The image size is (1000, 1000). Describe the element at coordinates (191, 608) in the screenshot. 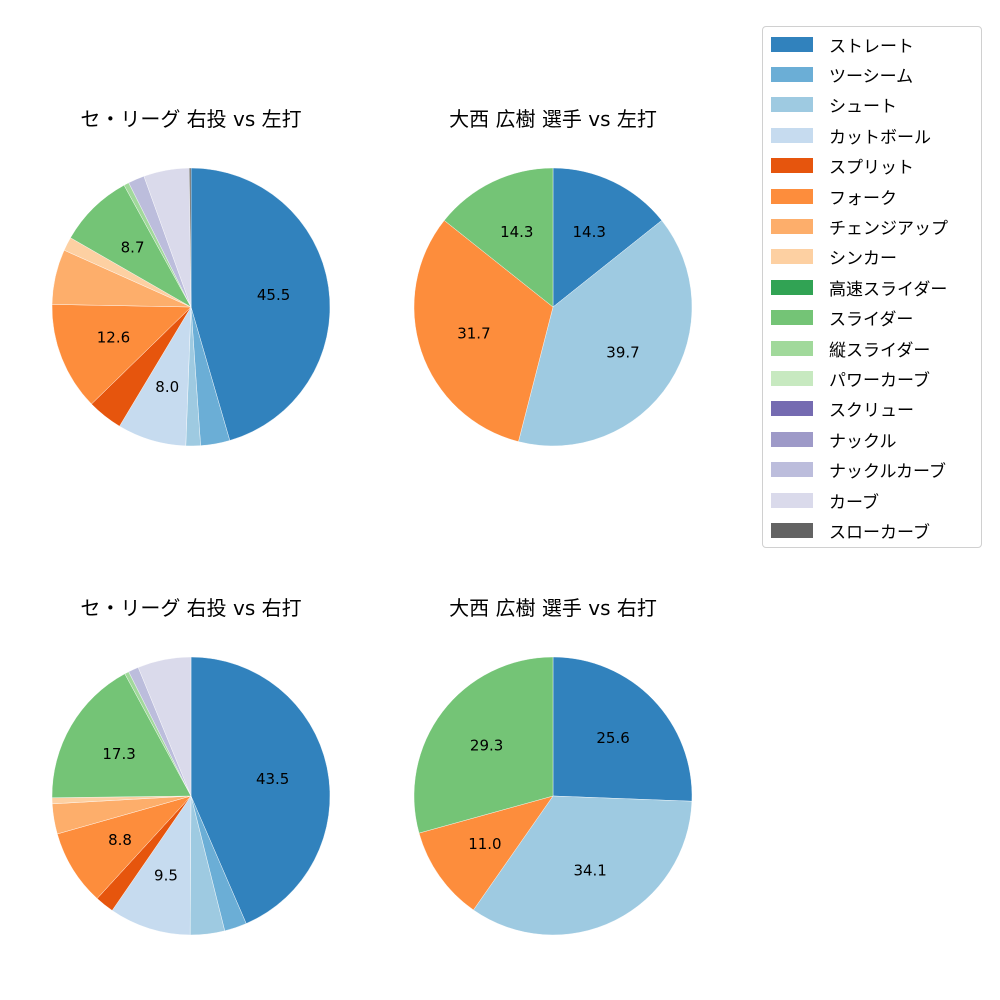

I see `chart-title: セ・リーグ 右投 vs 右打` at that location.